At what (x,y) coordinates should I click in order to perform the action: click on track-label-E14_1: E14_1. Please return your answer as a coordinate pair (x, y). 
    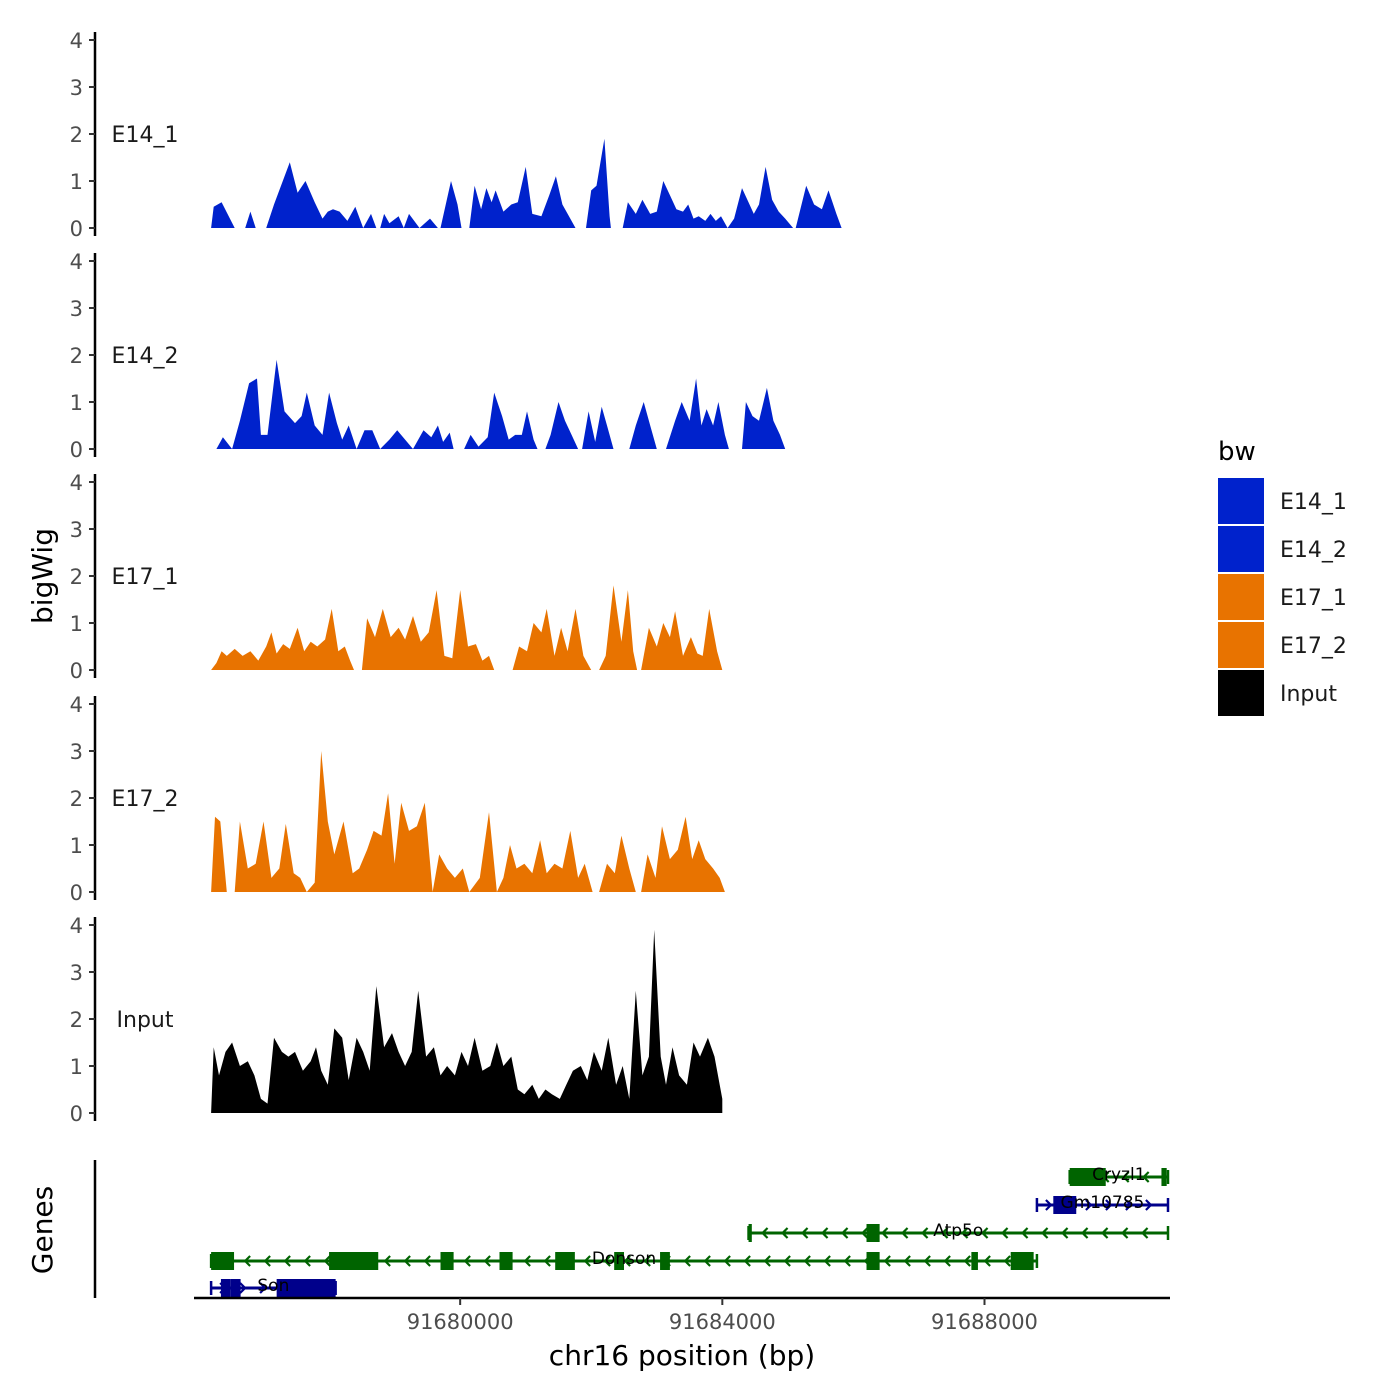
    Looking at the image, I should click on (145, 135).